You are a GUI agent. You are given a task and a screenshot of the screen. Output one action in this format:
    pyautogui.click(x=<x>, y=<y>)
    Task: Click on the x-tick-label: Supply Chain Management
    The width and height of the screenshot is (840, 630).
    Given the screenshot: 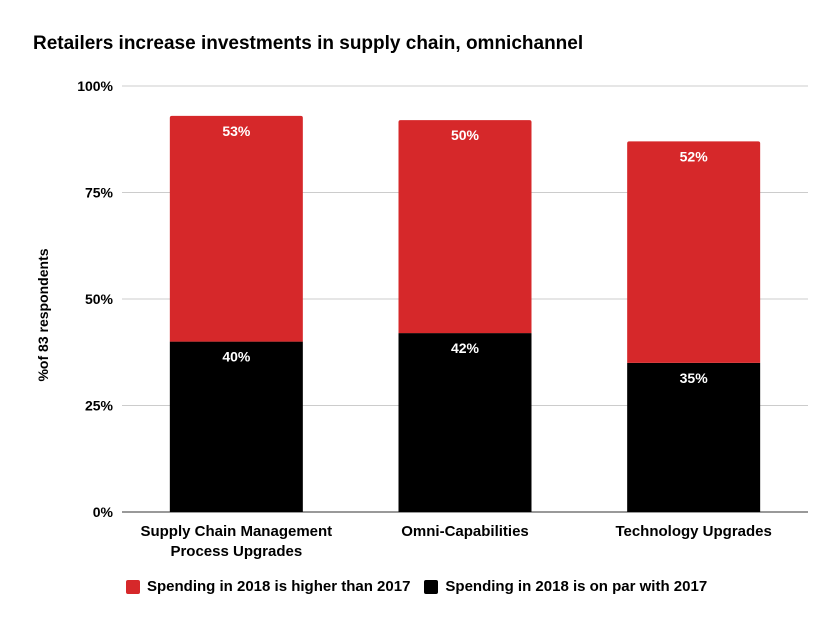 What is the action you would take?
    pyautogui.click(x=236, y=531)
    